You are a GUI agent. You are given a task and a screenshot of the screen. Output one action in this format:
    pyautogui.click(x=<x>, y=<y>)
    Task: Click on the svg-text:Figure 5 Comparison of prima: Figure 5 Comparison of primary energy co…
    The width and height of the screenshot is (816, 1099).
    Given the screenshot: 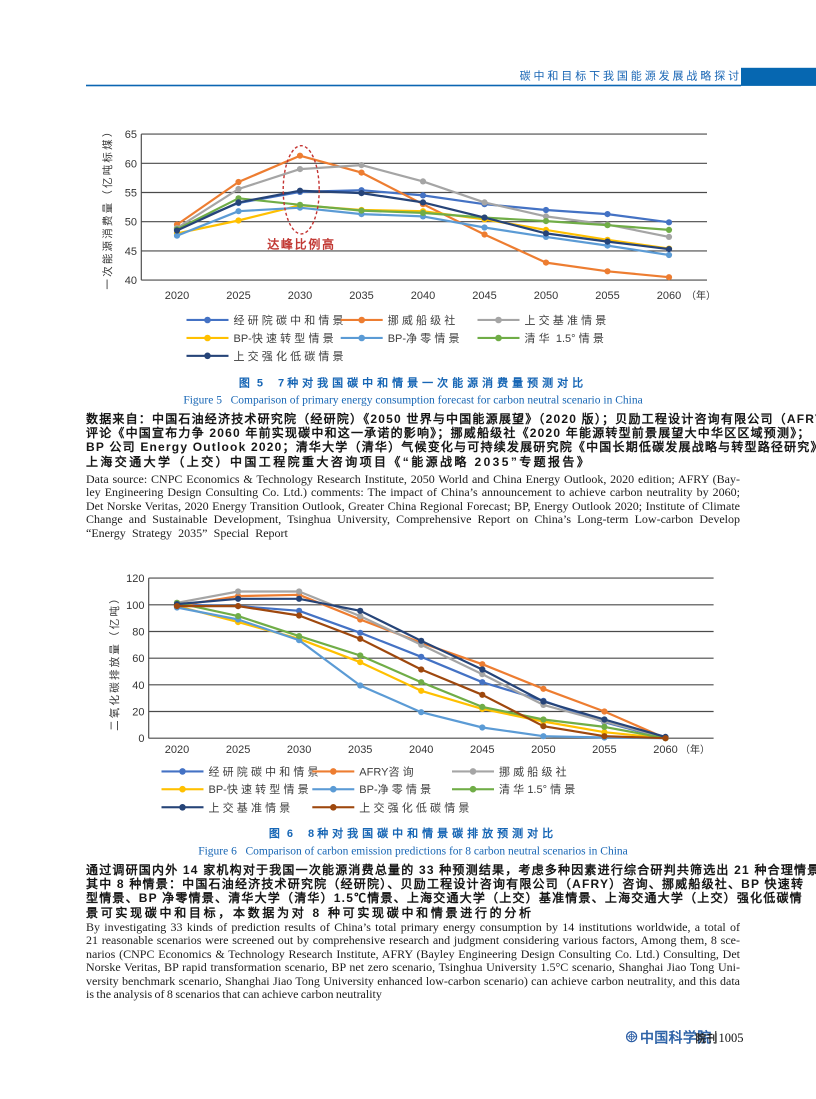 What is the action you would take?
    pyautogui.click(x=412, y=401)
    